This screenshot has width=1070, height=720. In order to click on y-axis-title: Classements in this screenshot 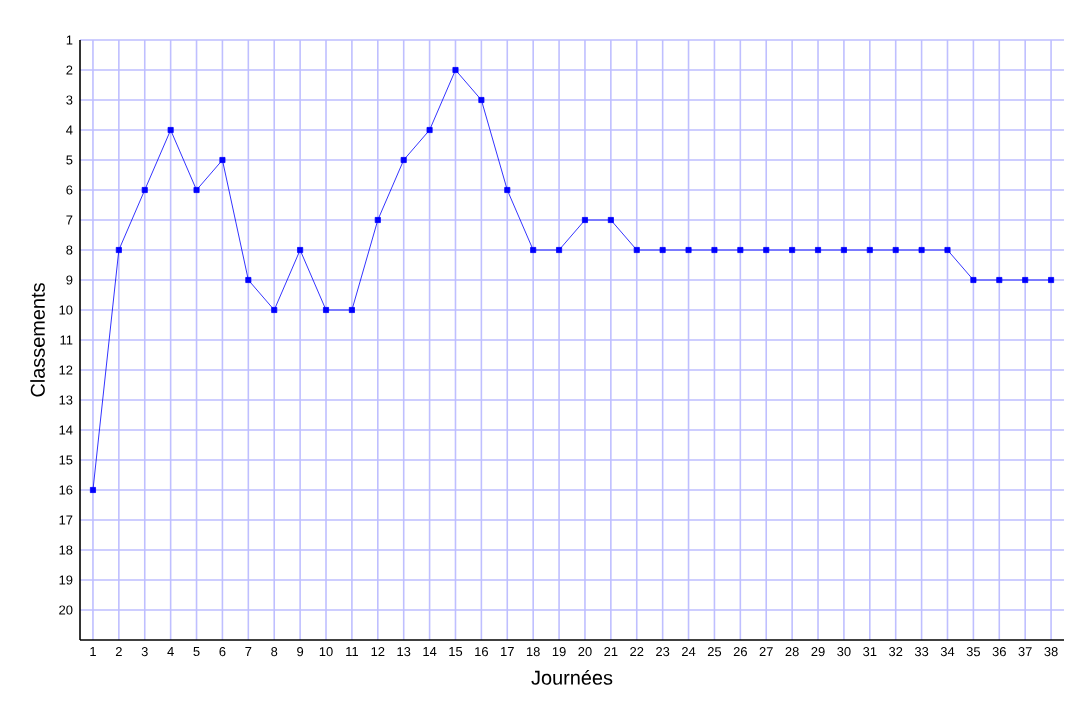, I will do `click(37, 340)`.